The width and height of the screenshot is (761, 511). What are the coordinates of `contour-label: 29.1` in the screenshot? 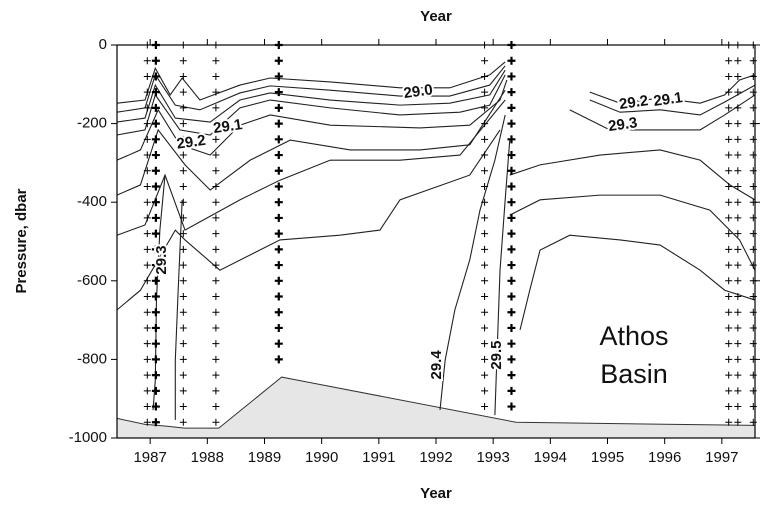 It's located at (227, 126).